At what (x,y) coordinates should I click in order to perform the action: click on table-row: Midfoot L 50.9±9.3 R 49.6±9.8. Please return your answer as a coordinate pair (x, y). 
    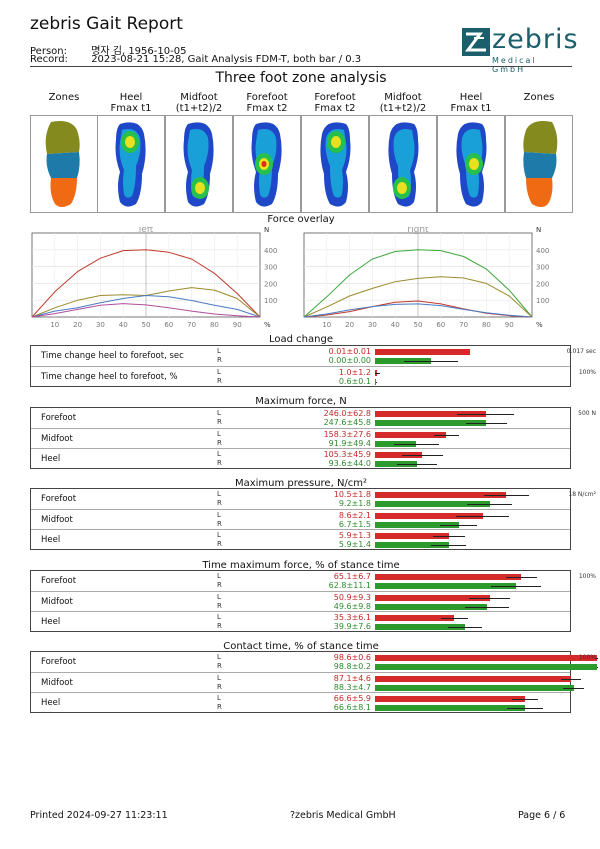
    Looking at the image, I should click on (300, 601).